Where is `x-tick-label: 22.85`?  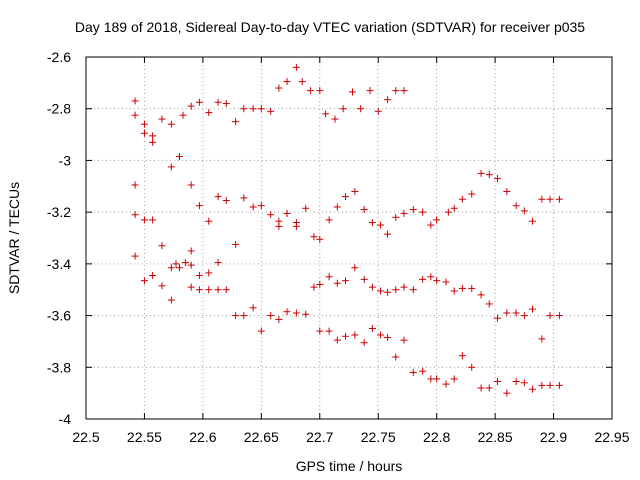 x-tick-label: 22.85 is located at coordinates (495, 437).